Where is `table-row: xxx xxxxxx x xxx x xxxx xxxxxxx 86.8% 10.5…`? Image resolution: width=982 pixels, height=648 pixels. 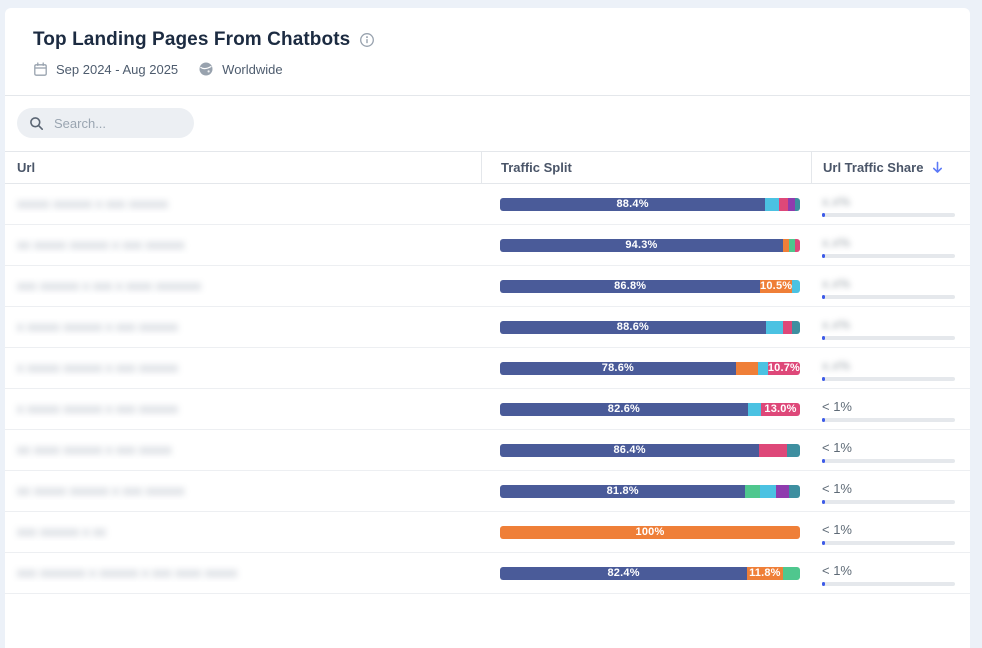 table-row: xxx xxxxxx x xxx x xxxx xxxxxxx 86.8% 10.5… is located at coordinates (487, 286).